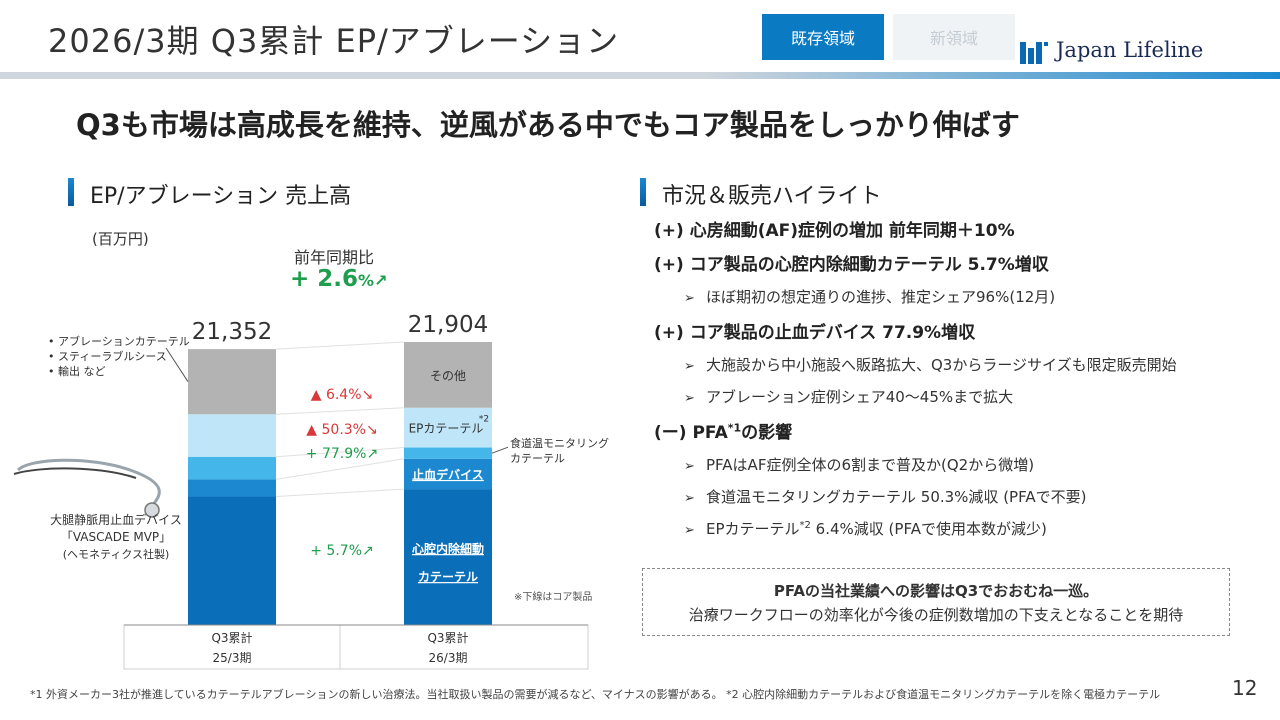  I want to click on change-label: + 77.9%↗, so click(342, 454).